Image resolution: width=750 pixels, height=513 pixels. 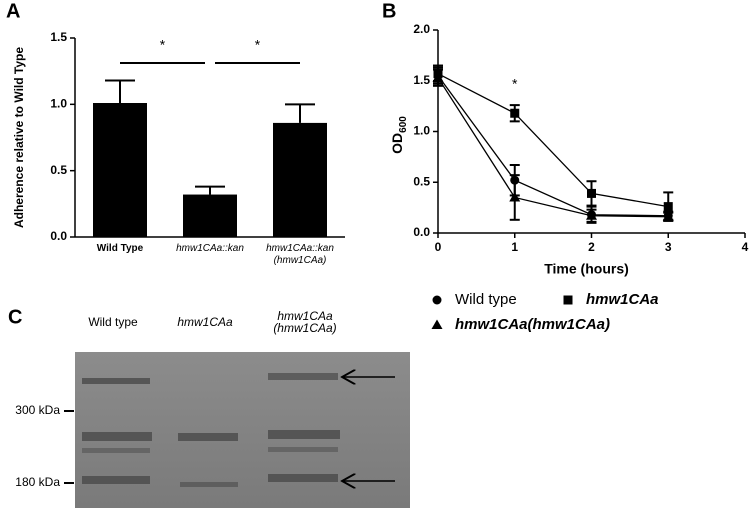 What do you see at coordinates (120, 248) in the screenshot?
I see `x-tick-label: Wild Type` at bounding box center [120, 248].